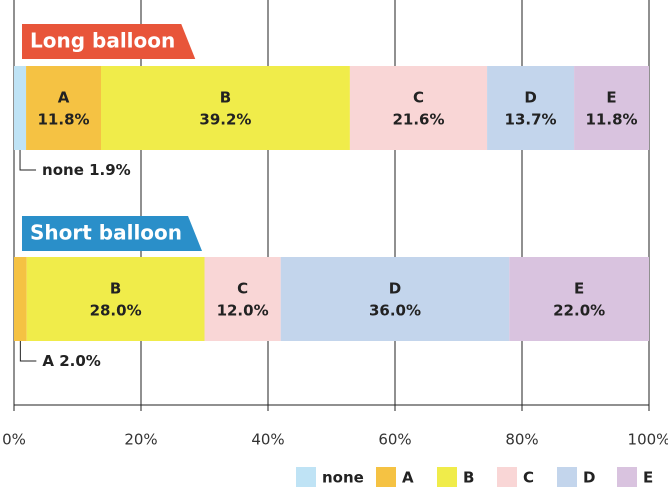  I want to click on x-tick-label: 100%, so click(648, 440).